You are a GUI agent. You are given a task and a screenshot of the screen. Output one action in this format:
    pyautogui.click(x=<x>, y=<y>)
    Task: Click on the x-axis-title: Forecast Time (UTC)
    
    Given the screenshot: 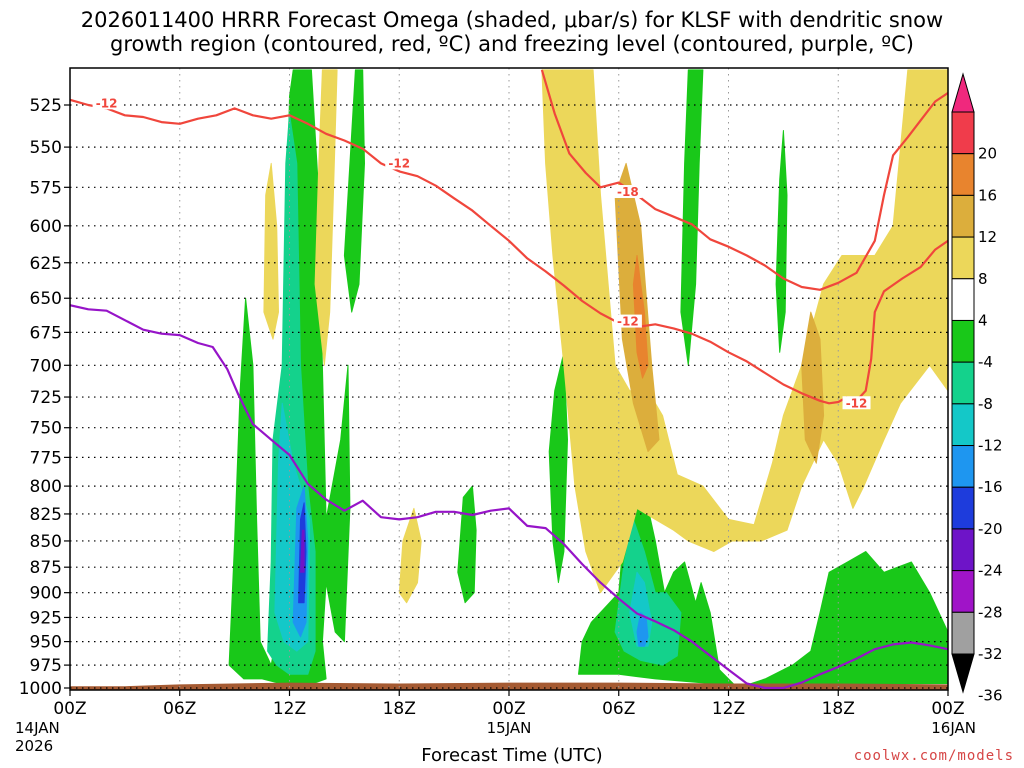 What is the action you would take?
    pyautogui.click(x=512, y=755)
    